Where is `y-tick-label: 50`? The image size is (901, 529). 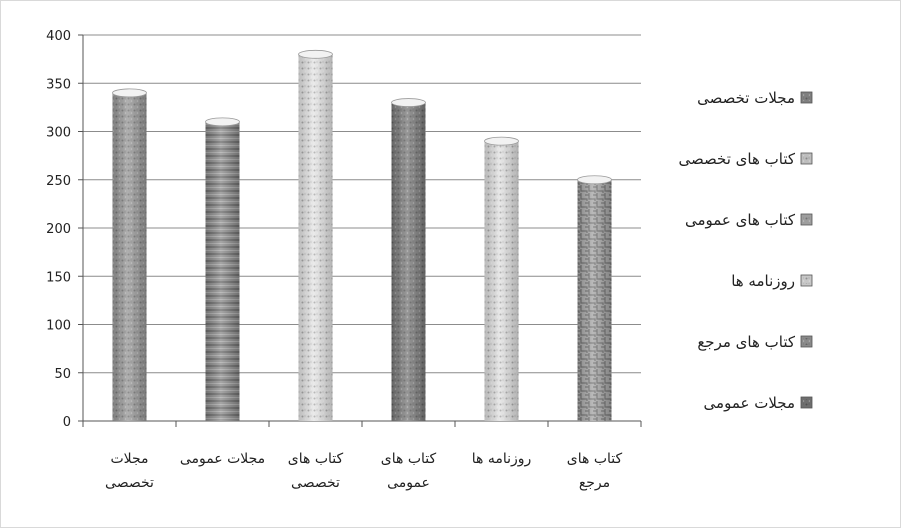
y-tick-label: 50 is located at coordinates (62, 374).